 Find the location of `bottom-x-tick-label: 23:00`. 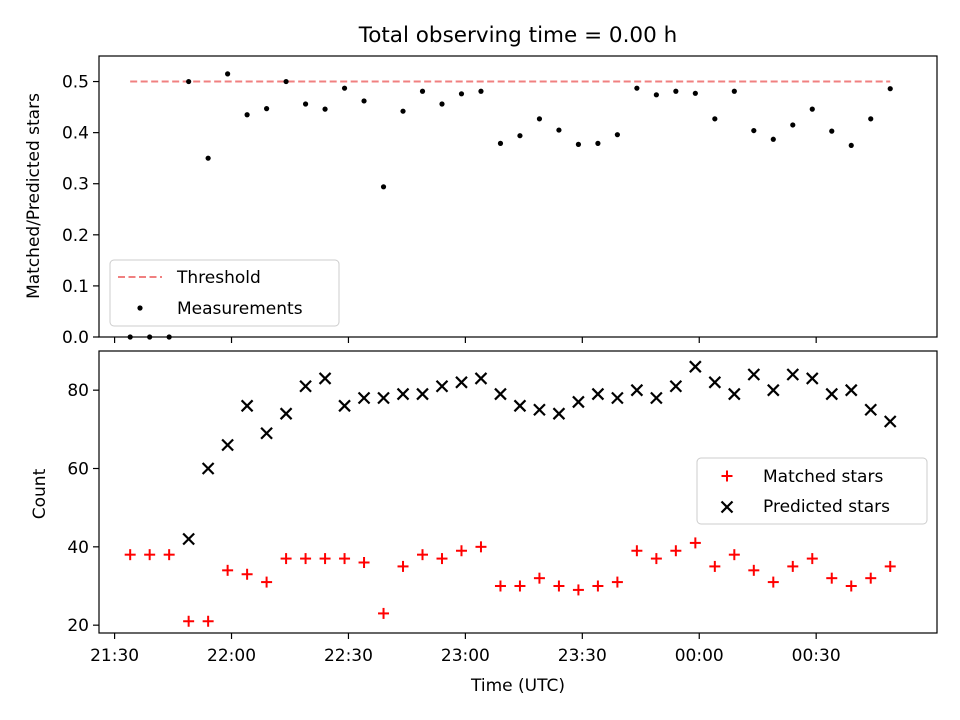

bottom-x-tick-label: 23:00 is located at coordinates (465, 656).